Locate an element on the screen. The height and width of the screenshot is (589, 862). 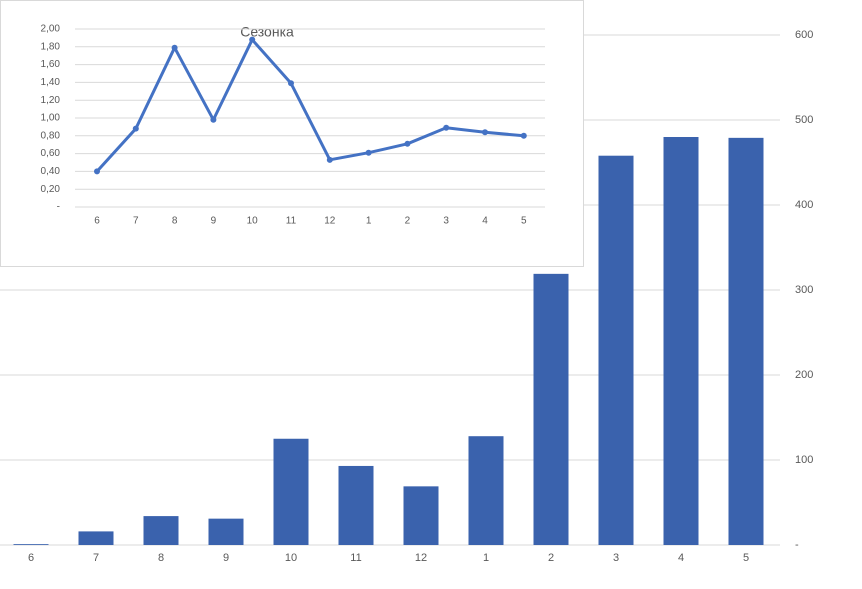
y-tick-label: 400 is located at coordinates (804, 205).